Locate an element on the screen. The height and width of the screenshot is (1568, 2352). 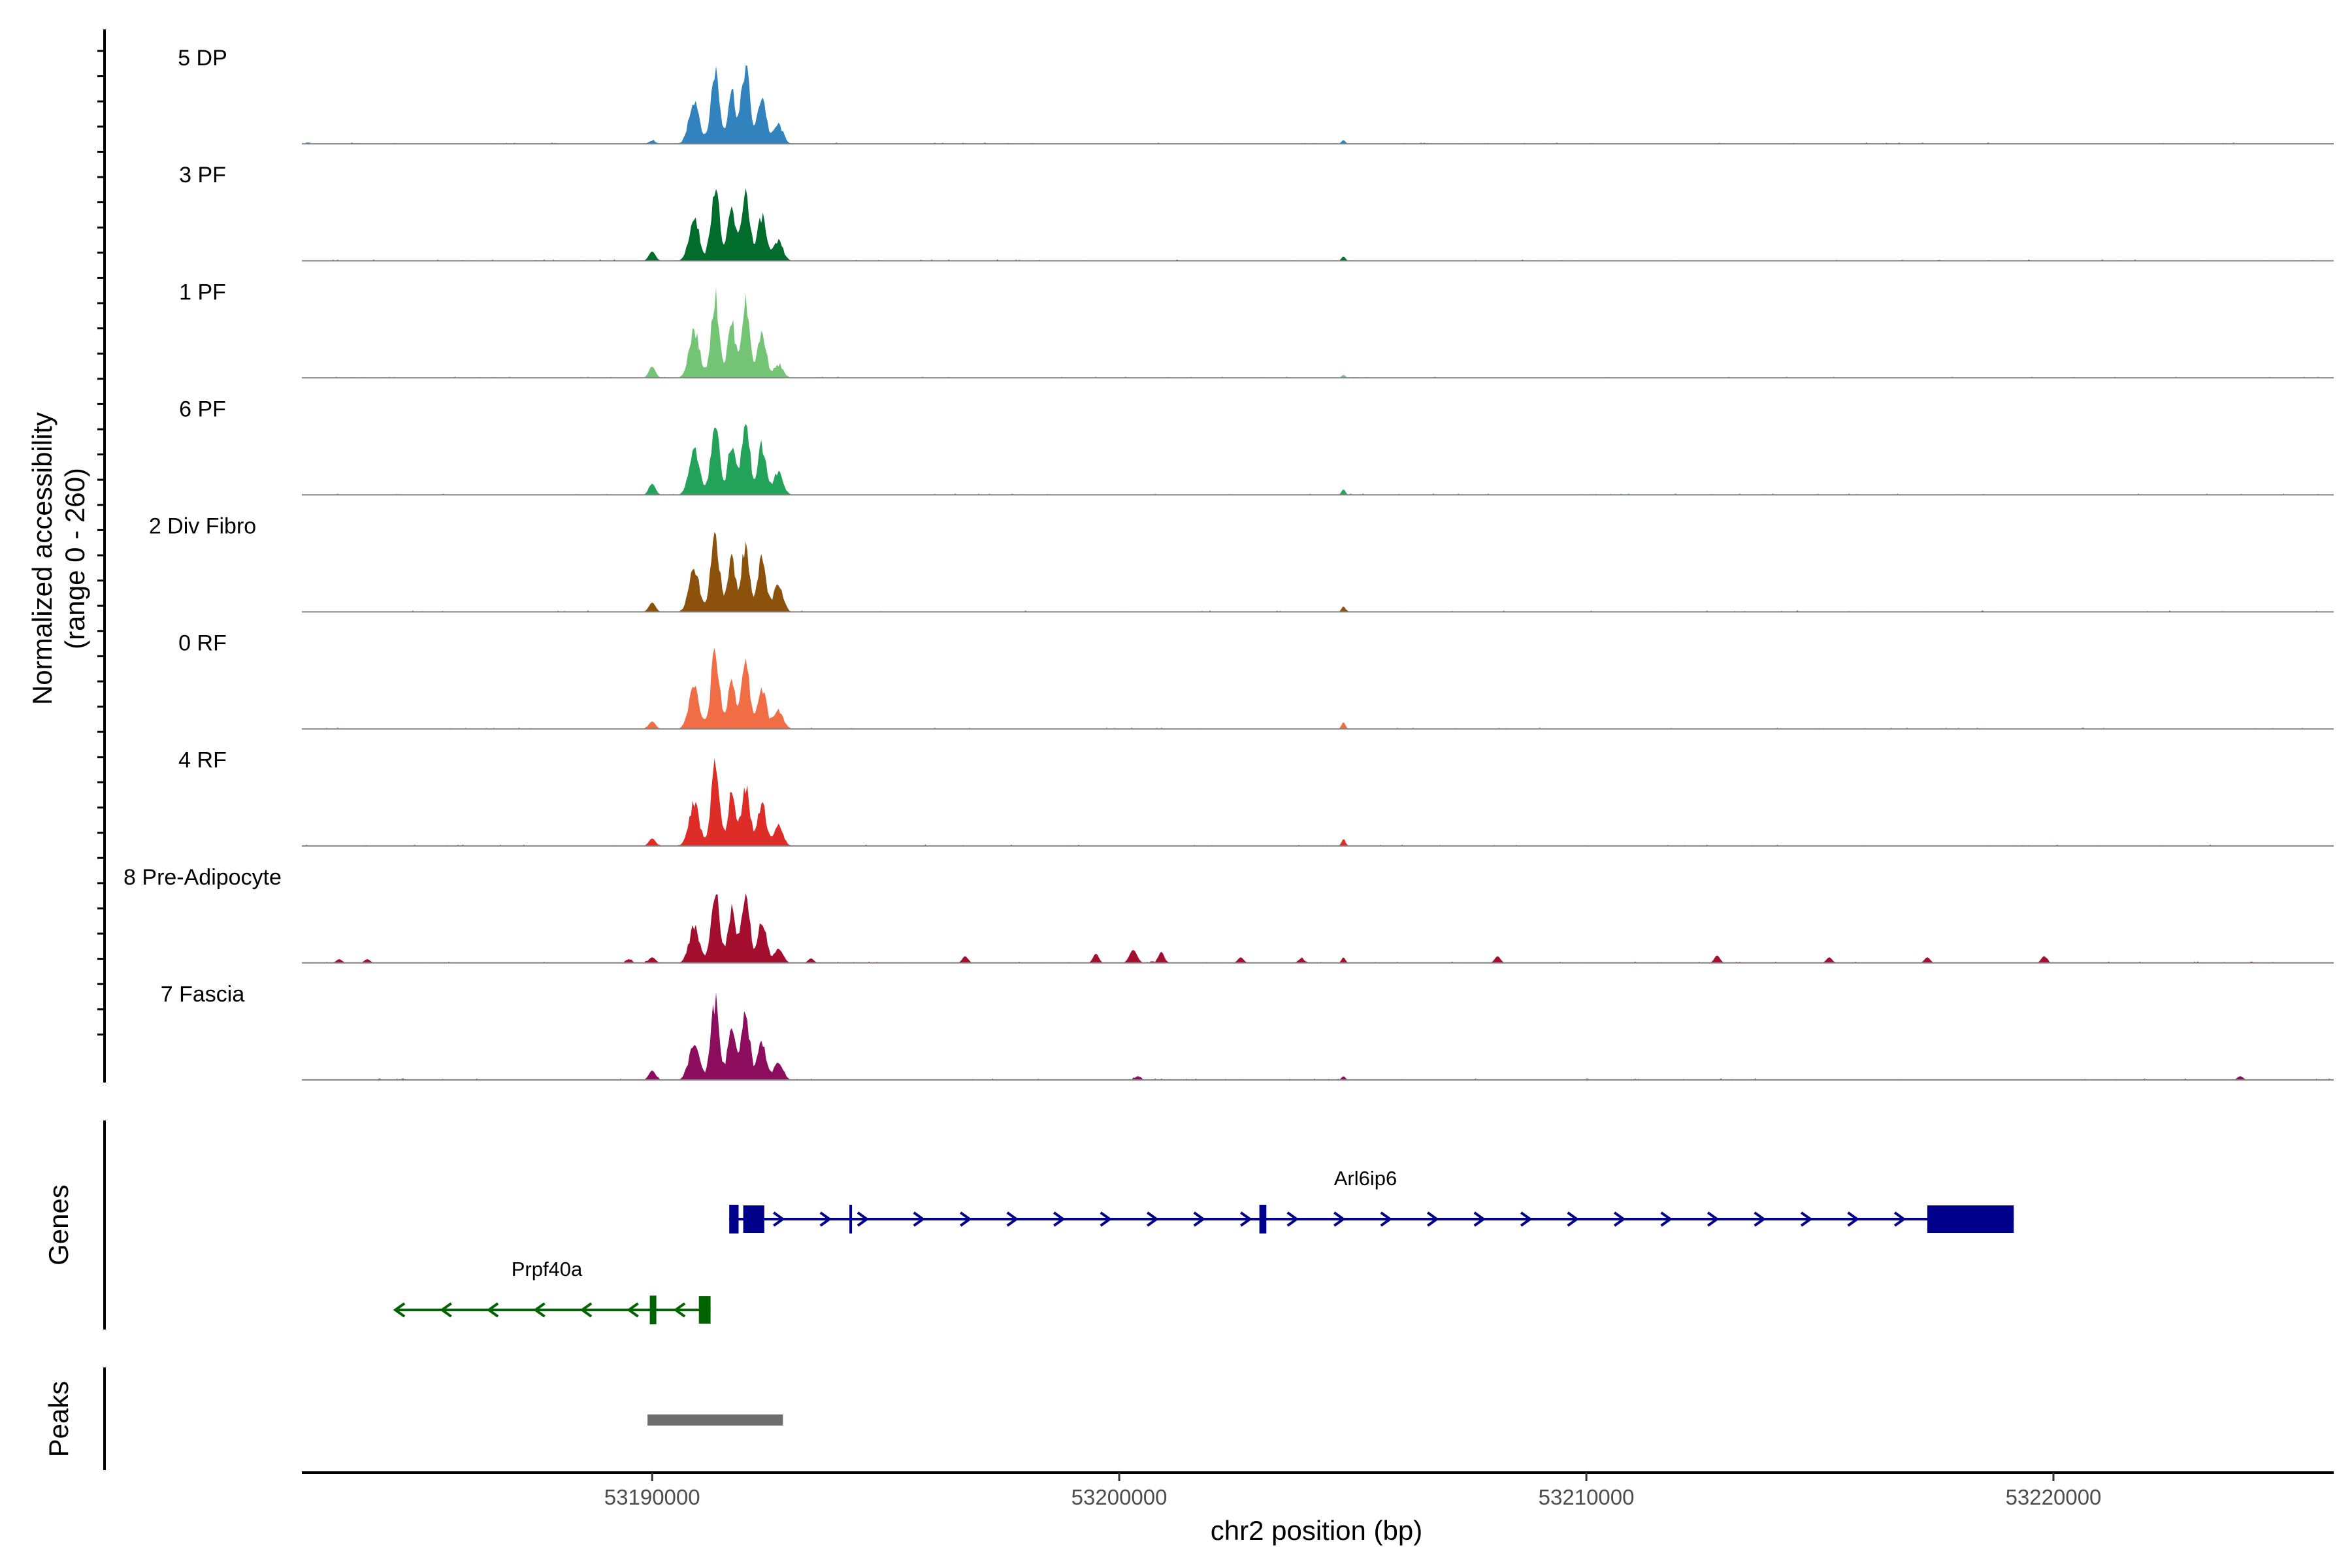
track-label-4-rf: 4 RF is located at coordinates (202, 760).